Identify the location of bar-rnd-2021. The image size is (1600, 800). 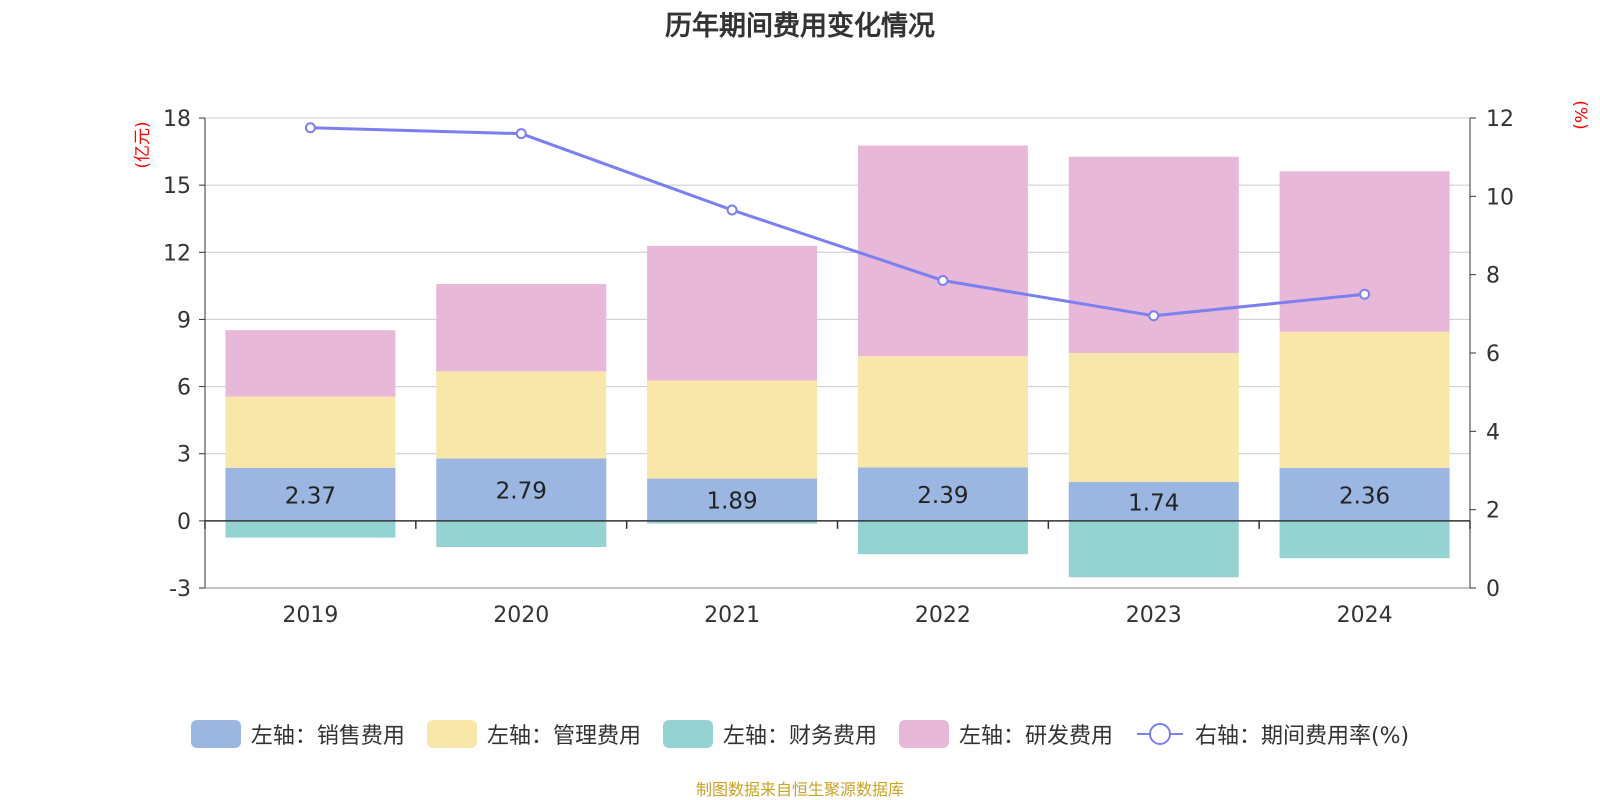
(732, 313).